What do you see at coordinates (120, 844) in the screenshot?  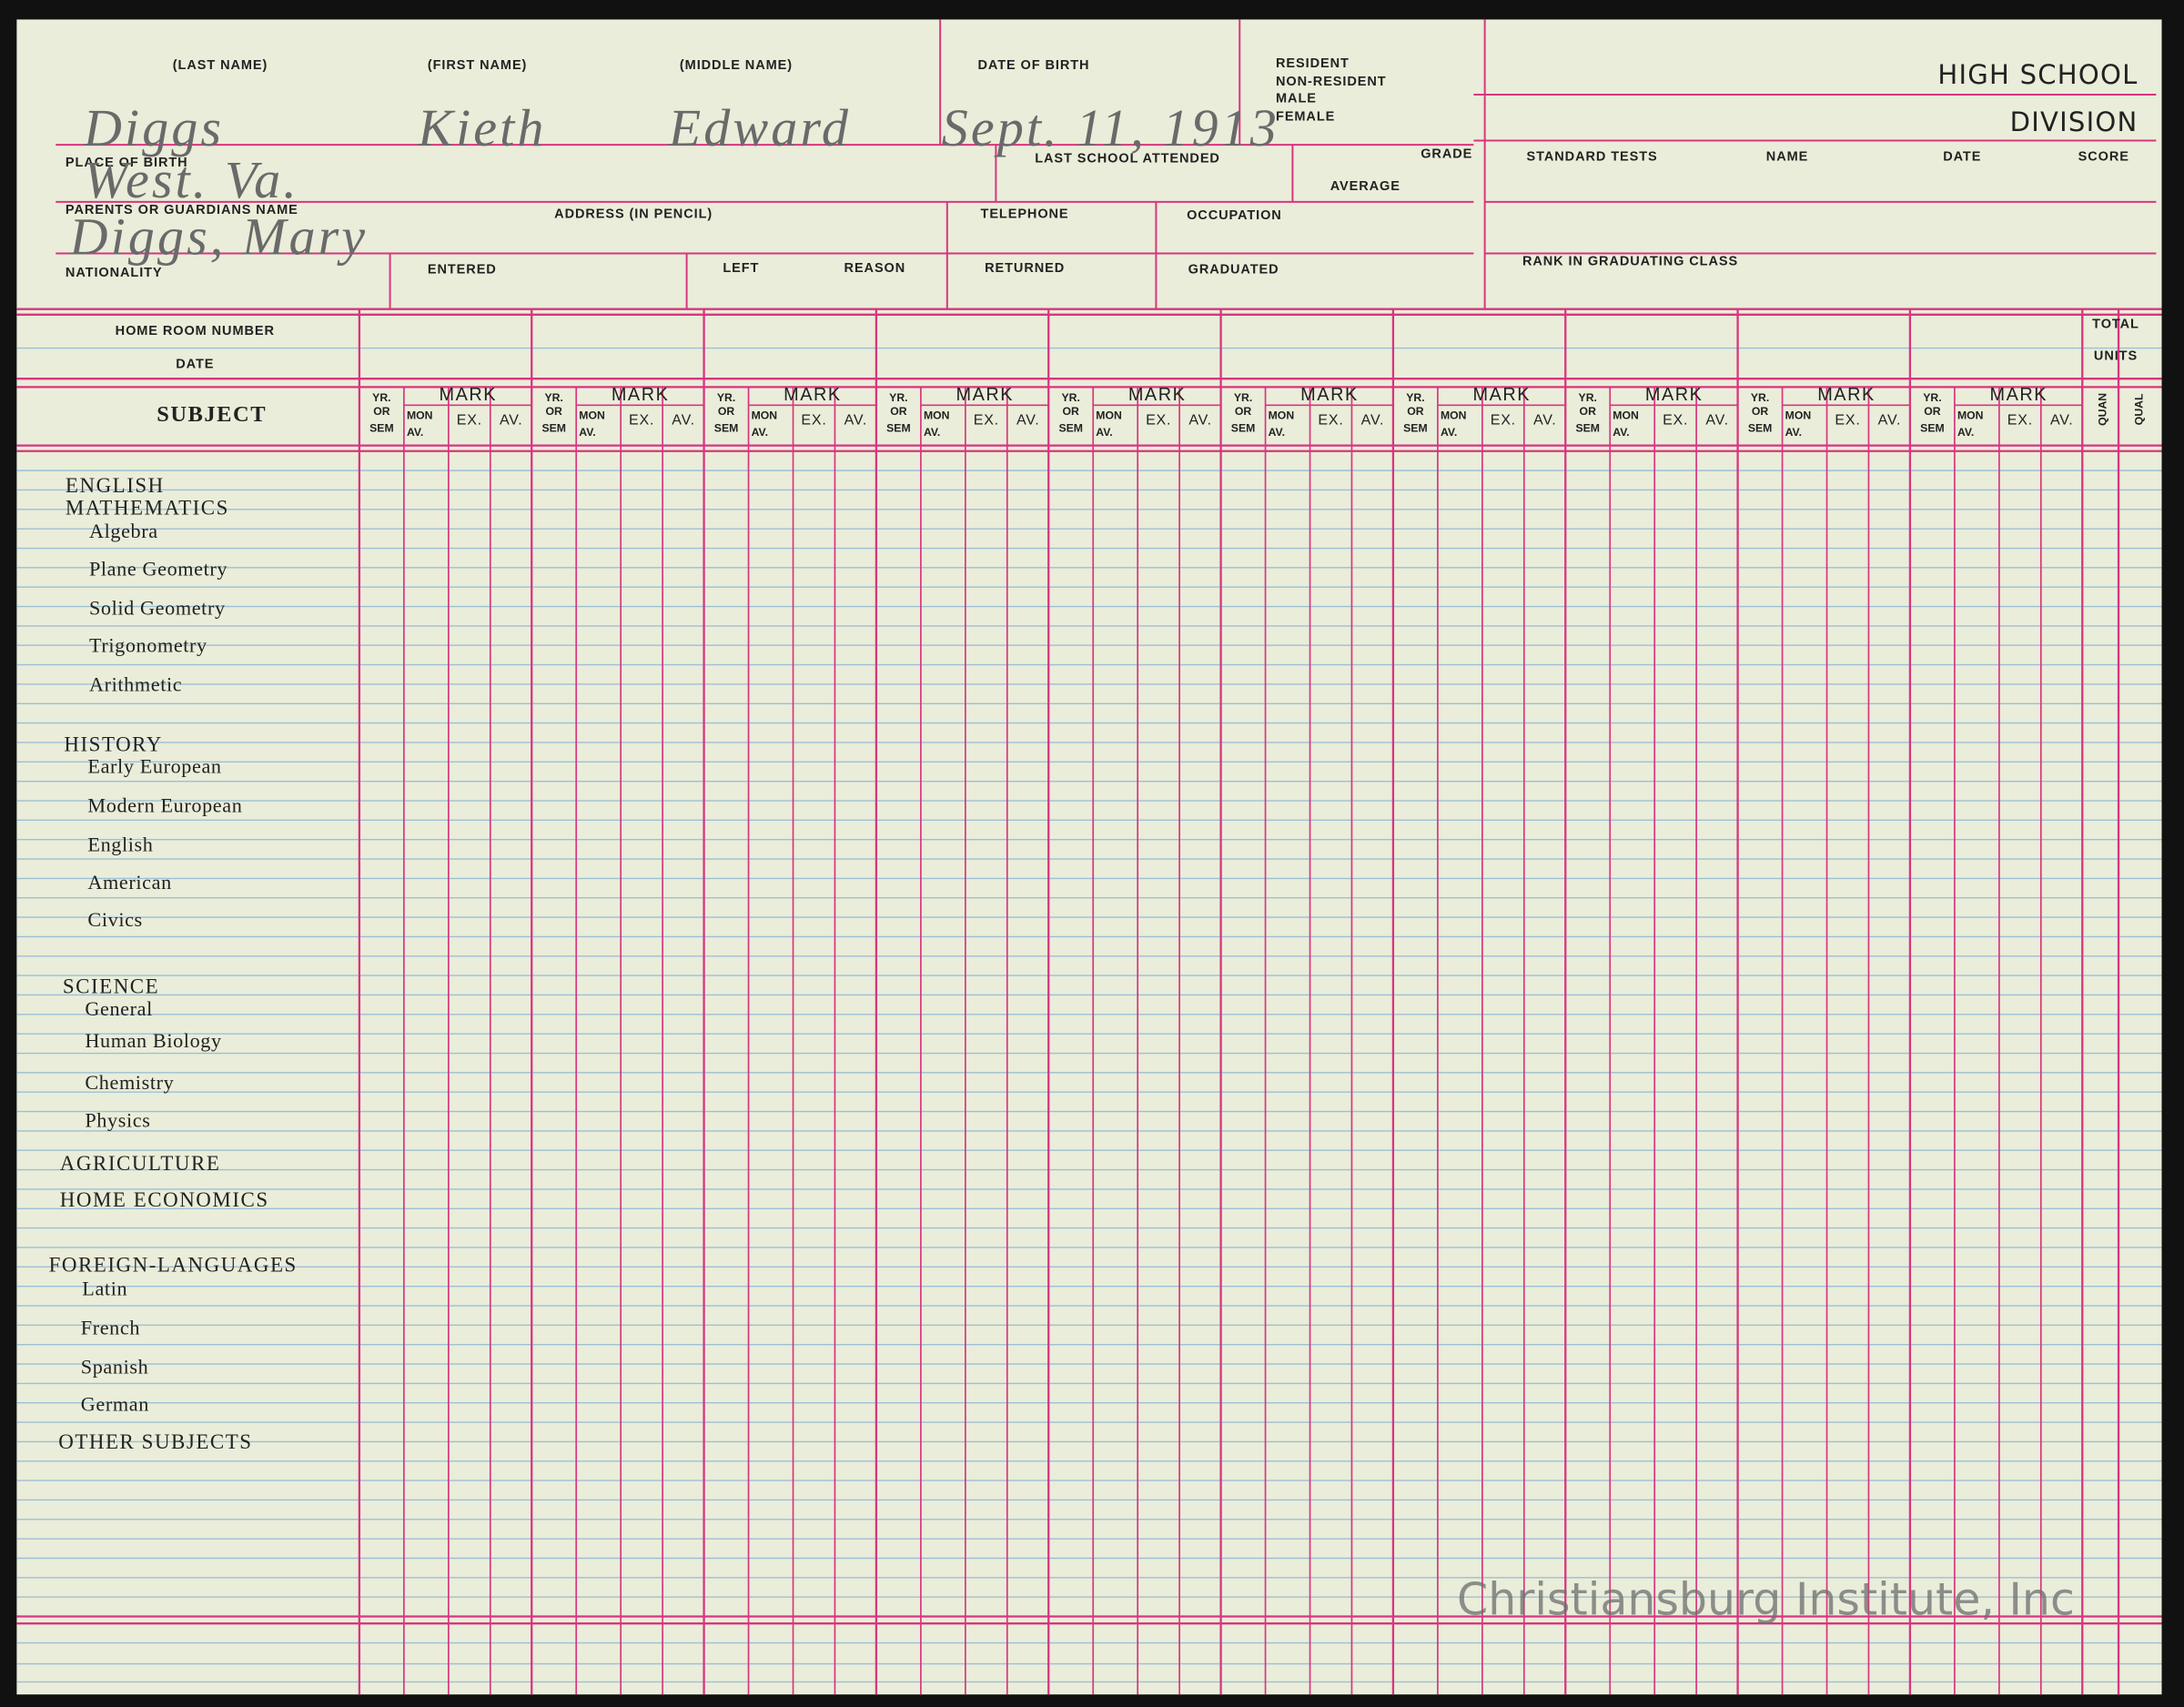 I see `subject-label: English` at bounding box center [120, 844].